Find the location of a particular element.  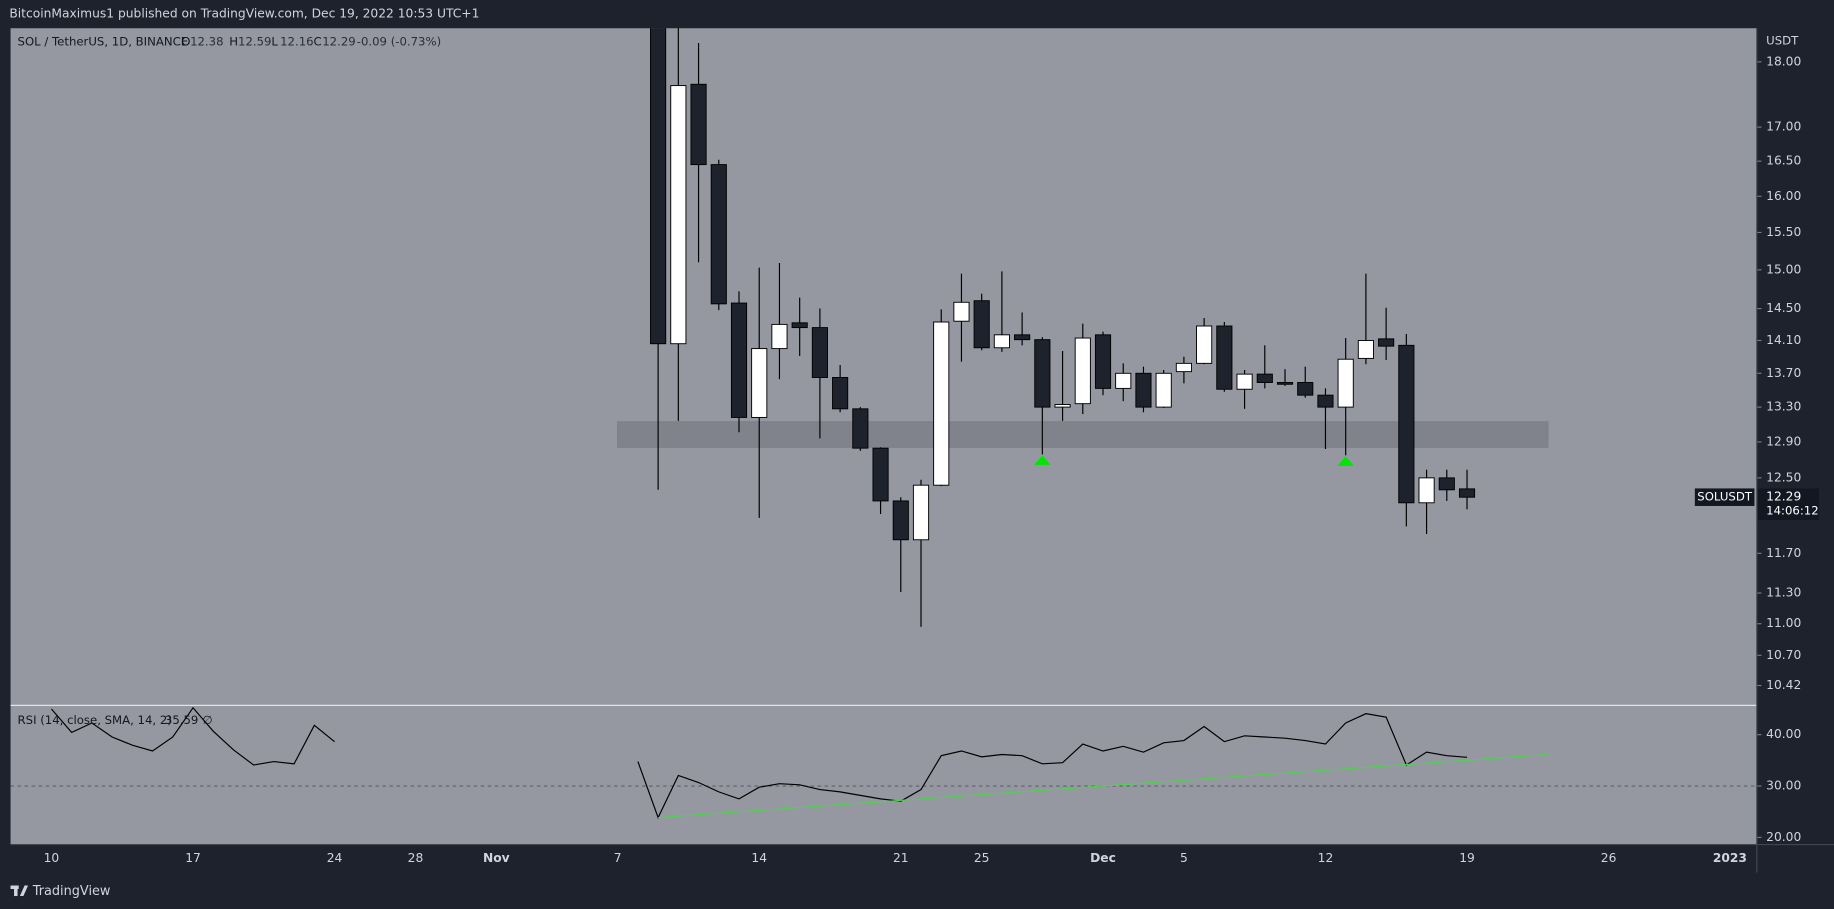

pane-background is located at coordinates (883, 775).